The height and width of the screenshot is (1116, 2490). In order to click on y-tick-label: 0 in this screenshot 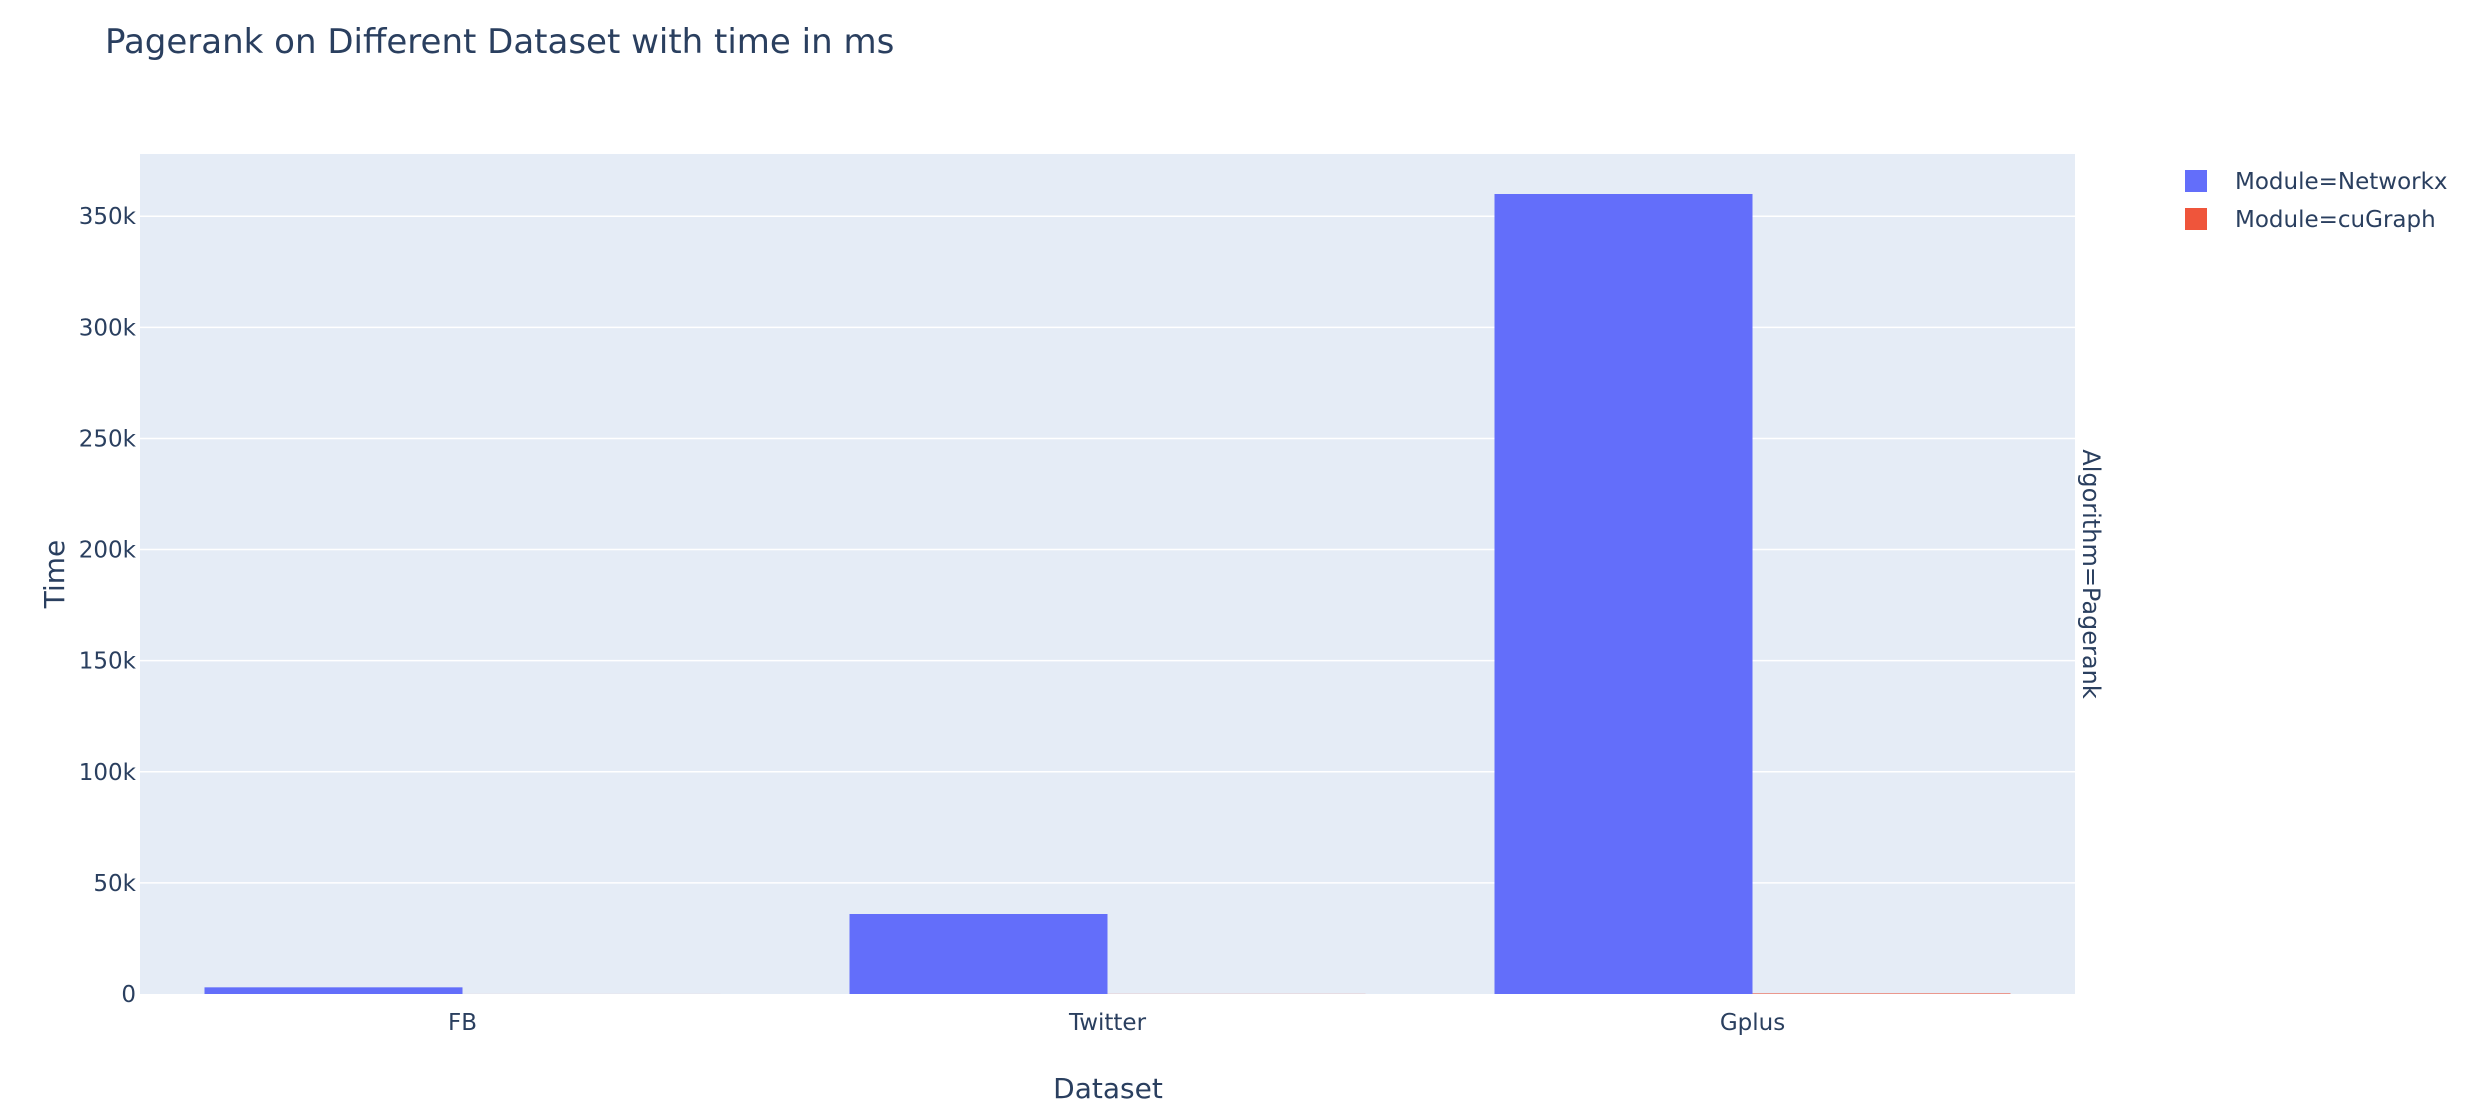, I will do `click(128, 995)`.